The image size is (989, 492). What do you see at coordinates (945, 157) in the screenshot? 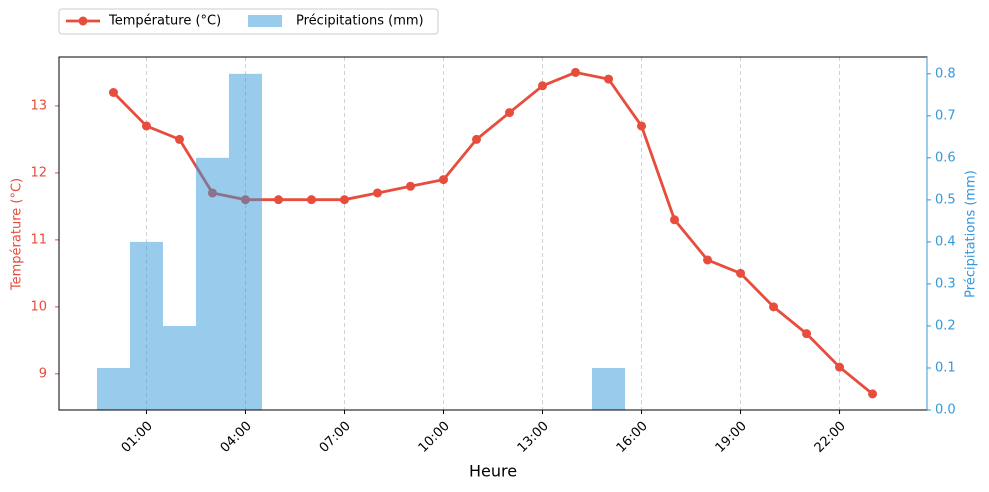
I see `y2-tick-label: 0.6` at bounding box center [945, 157].